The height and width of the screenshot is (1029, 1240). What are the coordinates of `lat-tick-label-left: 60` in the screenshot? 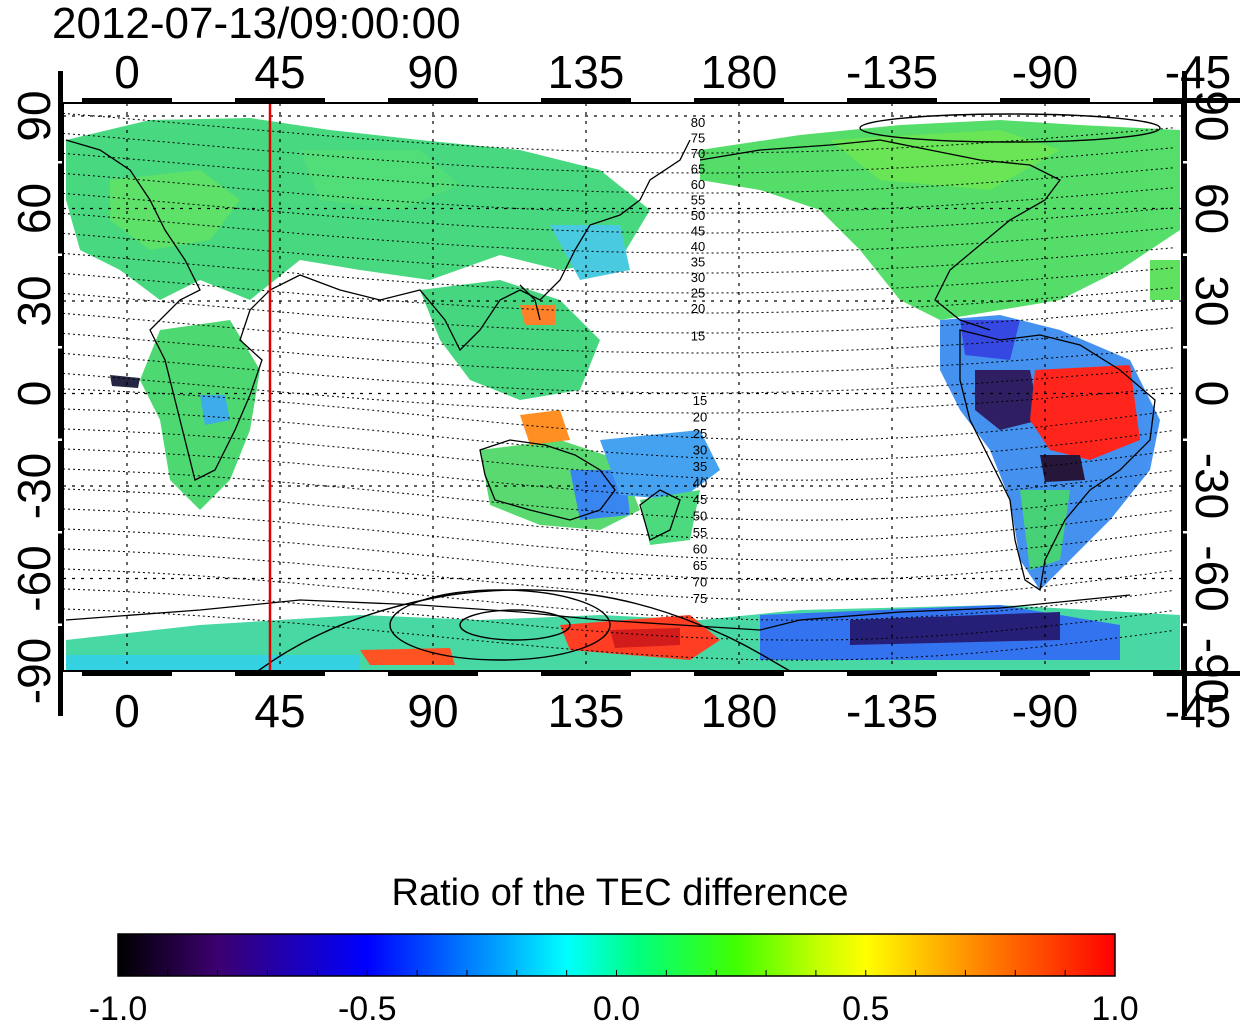 It's located at (34, 208).